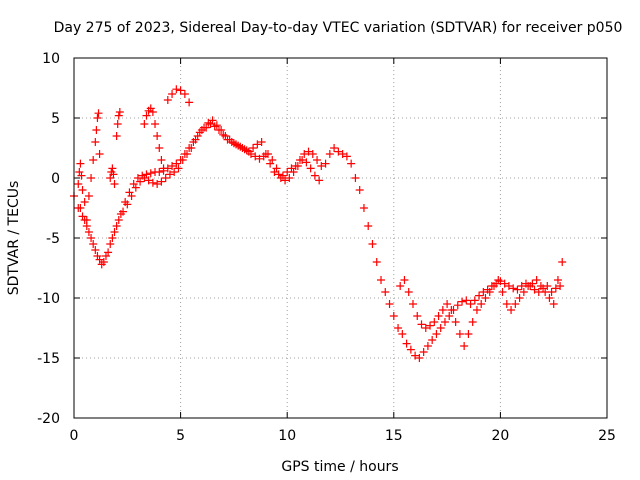 This screenshot has height=480, width=640. I want to click on x-axis-title: GPS time / hours, so click(339, 467).